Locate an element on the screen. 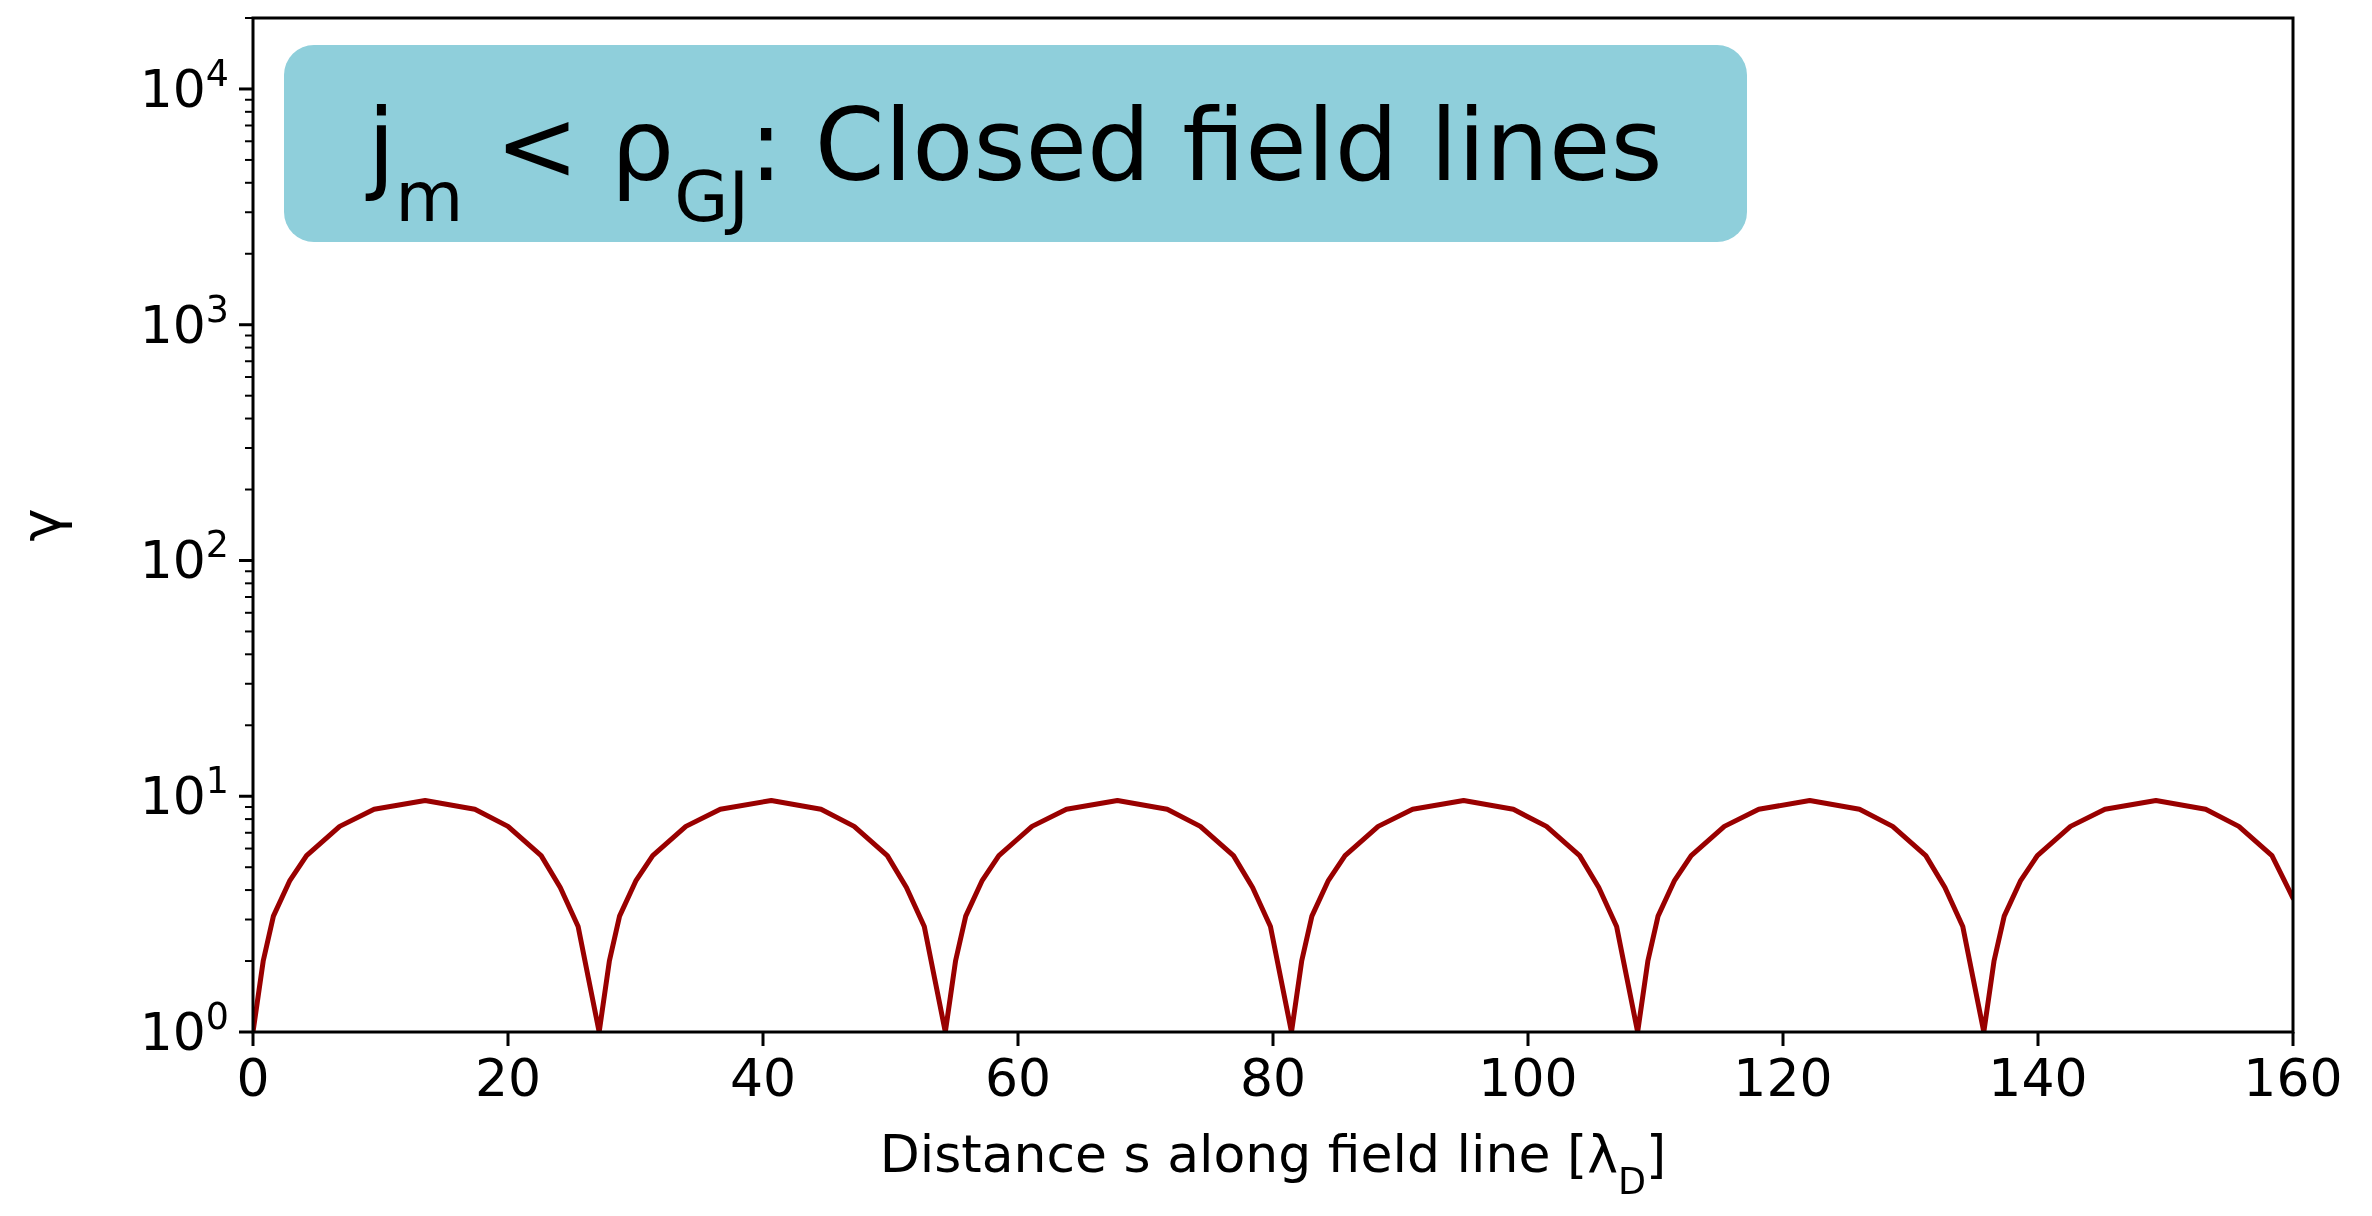  x-tick-label: 140 is located at coordinates (2038, 1078).